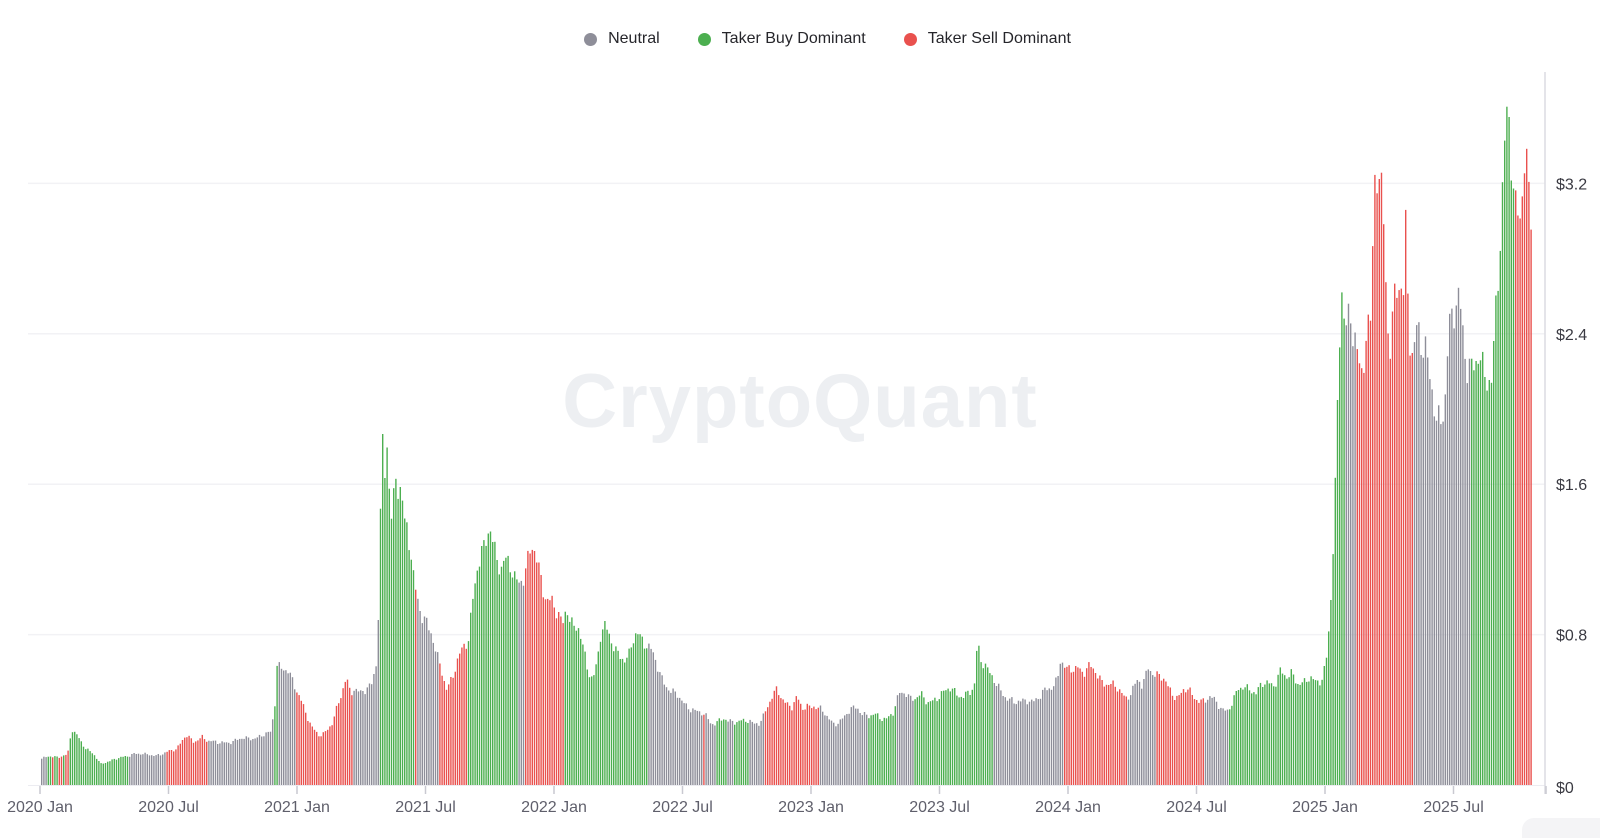 The height and width of the screenshot is (838, 1600). Describe the element at coordinates (1565, 788) in the screenshot. I see `svg-text: $0` at that location.